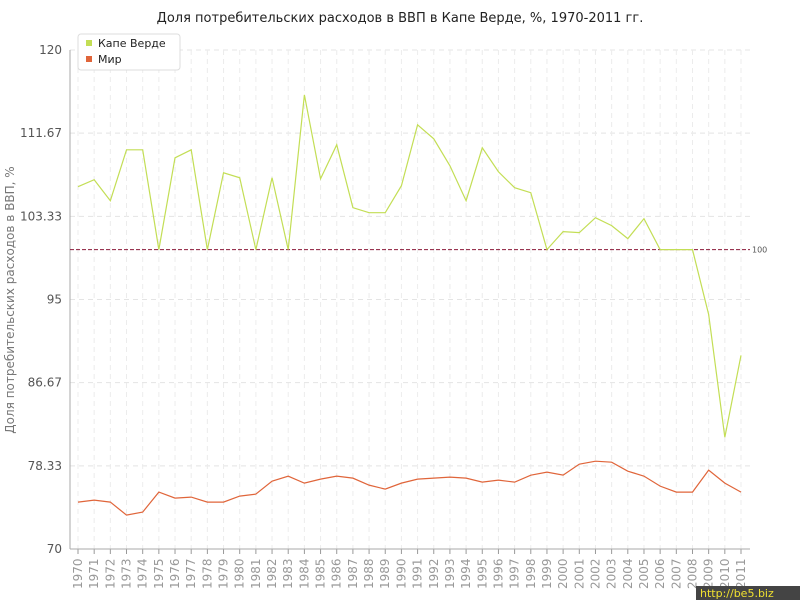 Image resolution: width=800 pixels, height=604 pixels. What do you see at coordinates (94, 573) in the screenshot?
I see `x-tick-label: 1971` at bounding box center [94, 573].